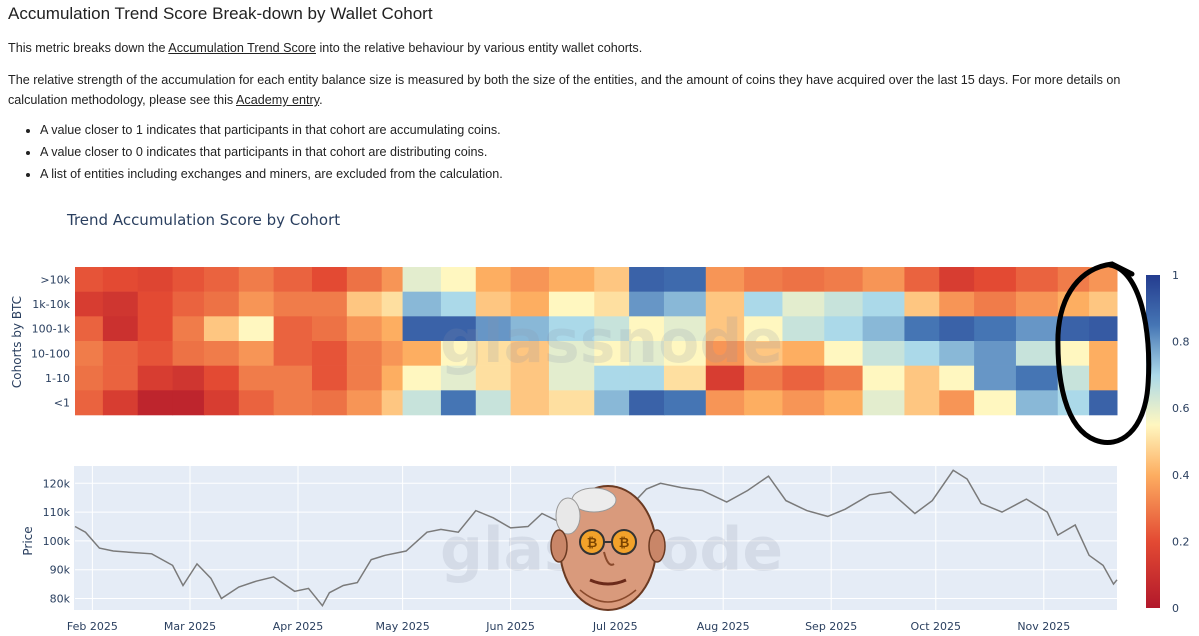  I want to click on price-y-tick-label: 90k, so click(60, 570).